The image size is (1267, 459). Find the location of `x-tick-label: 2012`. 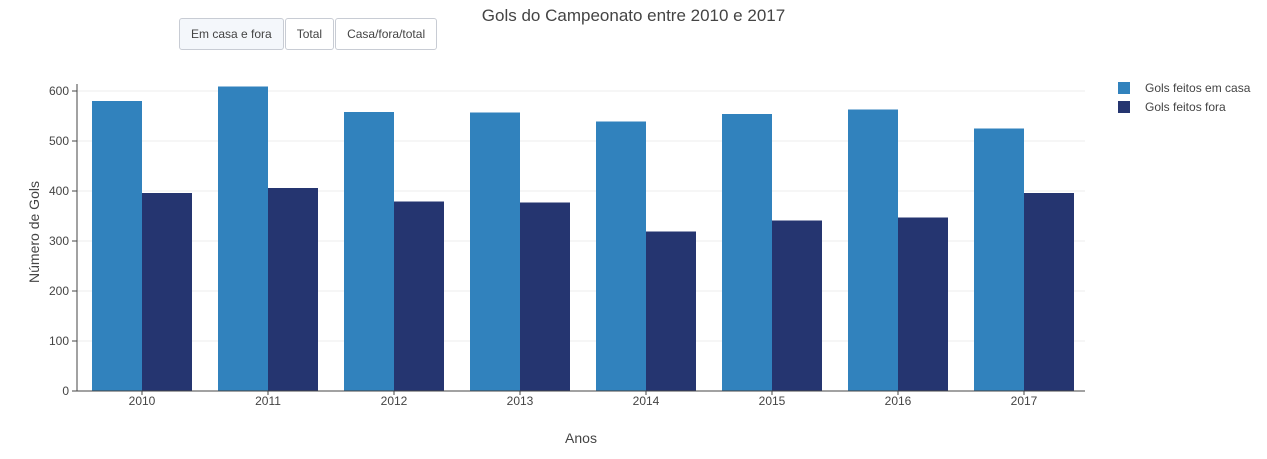

x-tick-label: 2012 is located at coordinates (394, 401).